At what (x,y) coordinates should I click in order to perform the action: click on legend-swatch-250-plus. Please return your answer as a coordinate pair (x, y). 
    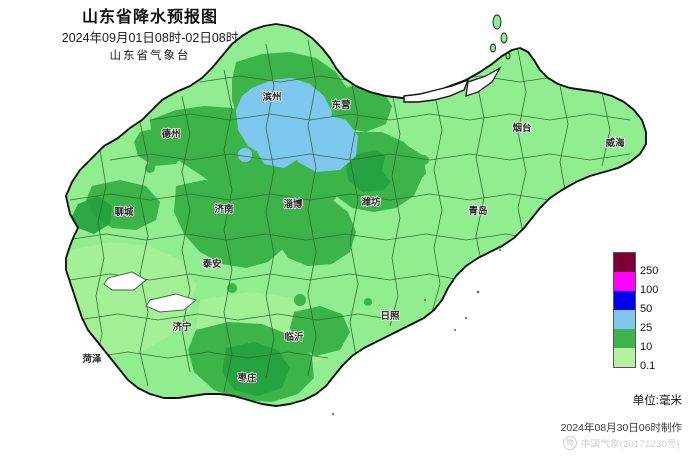
    Looking at the image, I should click on (624, 262).